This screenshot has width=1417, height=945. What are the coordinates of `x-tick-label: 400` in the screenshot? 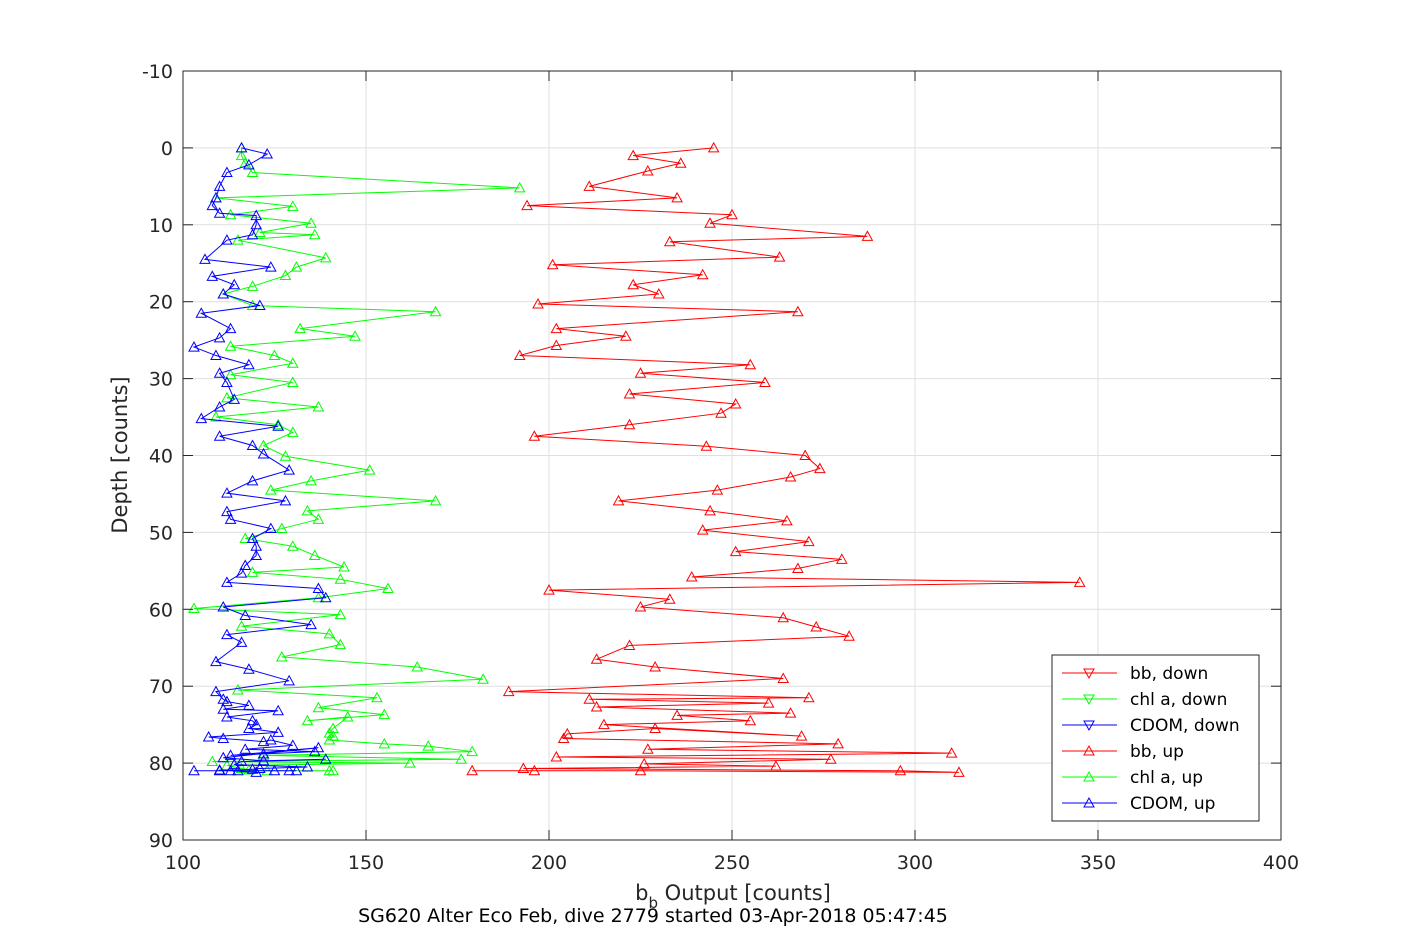 It's located at (1281, 863).